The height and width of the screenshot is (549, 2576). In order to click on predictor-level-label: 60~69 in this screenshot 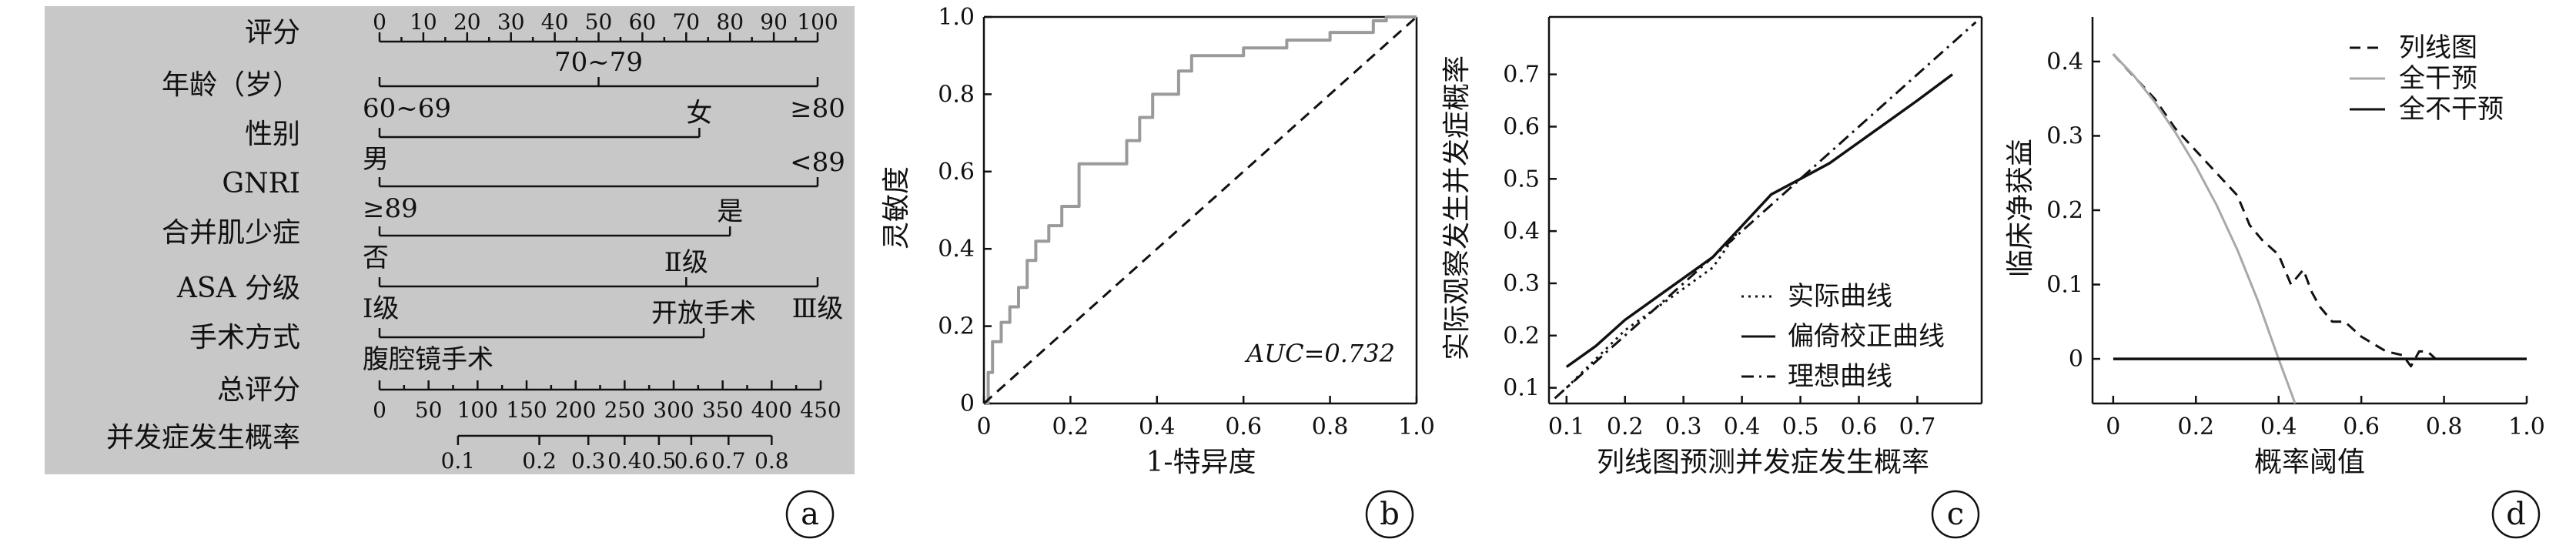, I will do `click(407, 108)`.